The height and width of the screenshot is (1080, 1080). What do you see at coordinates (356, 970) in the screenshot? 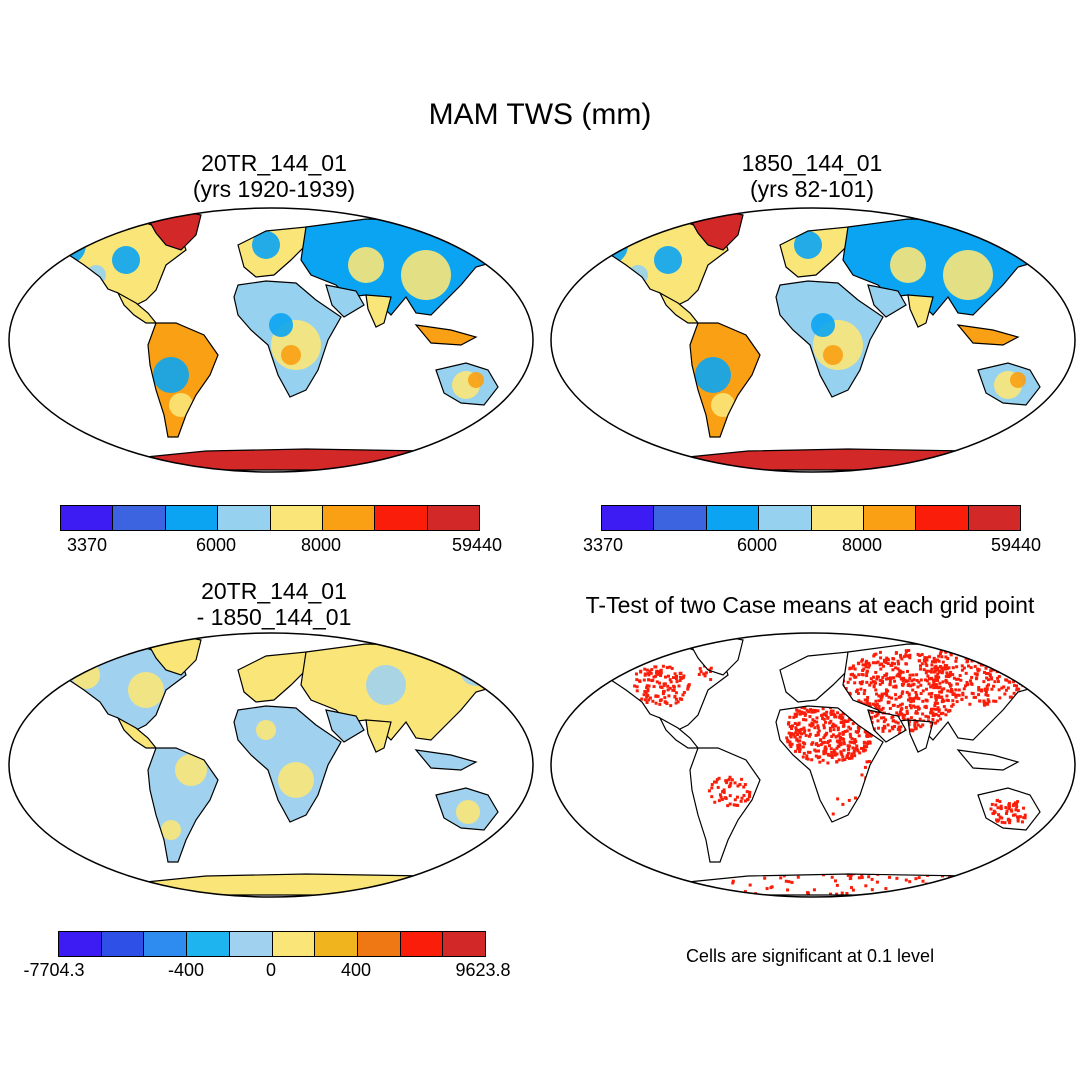
I see `colorbar-3-tick: 400` at bounding box center [356, 970].